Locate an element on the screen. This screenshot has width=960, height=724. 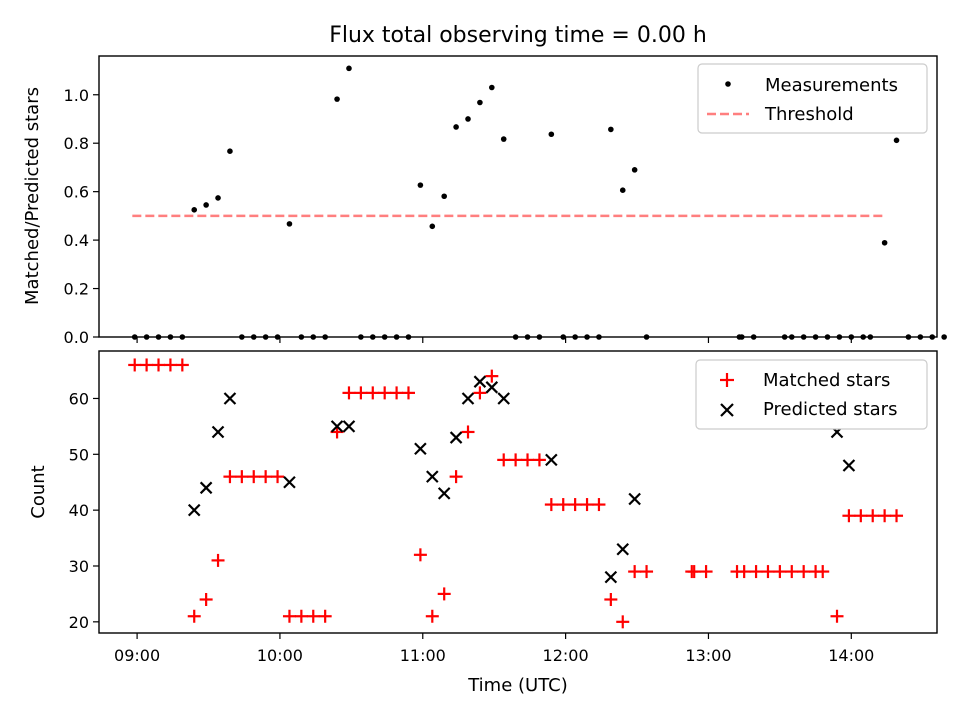
bottom-legend: Matched stars Predicted stars is located at coordinates (811, 394).